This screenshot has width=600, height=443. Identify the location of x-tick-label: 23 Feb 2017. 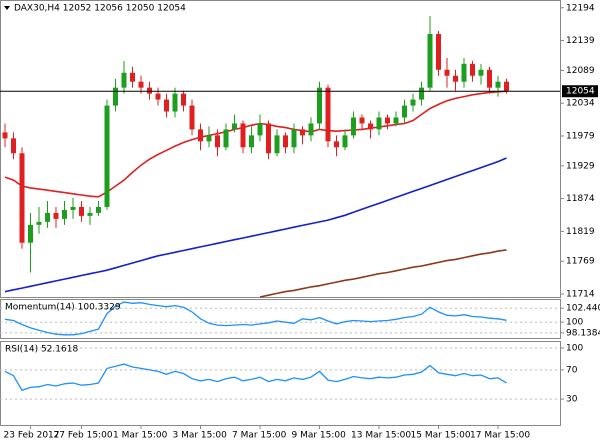
(32, 436).